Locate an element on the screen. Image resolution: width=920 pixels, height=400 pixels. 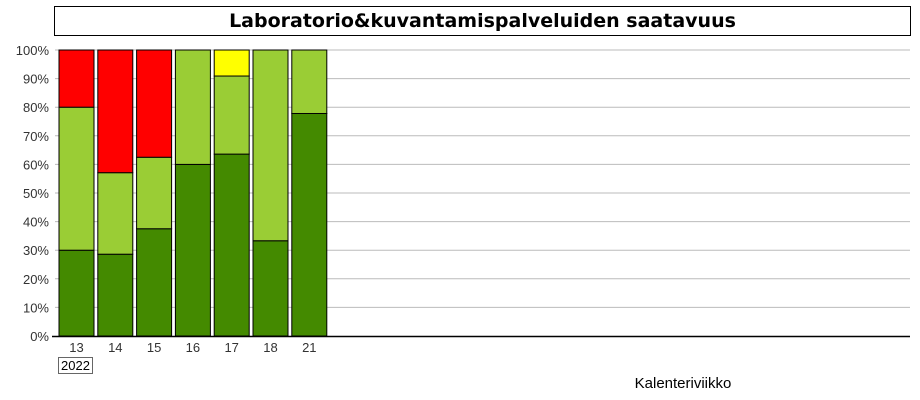
y-tick-label: 100% is located at coordinates (33, 50).